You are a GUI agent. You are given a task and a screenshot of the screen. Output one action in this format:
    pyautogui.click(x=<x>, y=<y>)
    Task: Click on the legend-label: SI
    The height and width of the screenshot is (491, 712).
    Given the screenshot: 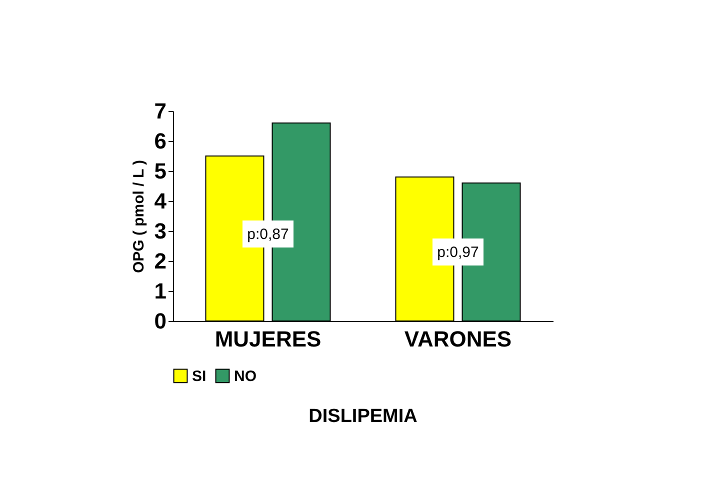 What is the action you would take?
    pyautogui.click(x=199, y=376)
    